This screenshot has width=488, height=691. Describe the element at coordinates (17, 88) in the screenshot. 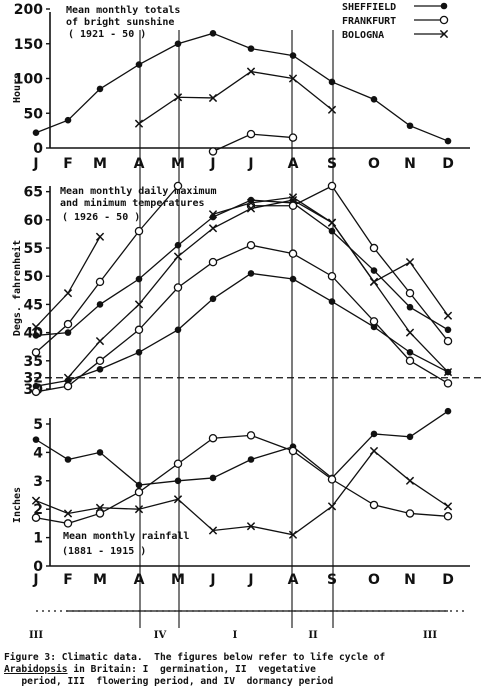

I see `panel-1-y-axis-label: Hours` at that location.